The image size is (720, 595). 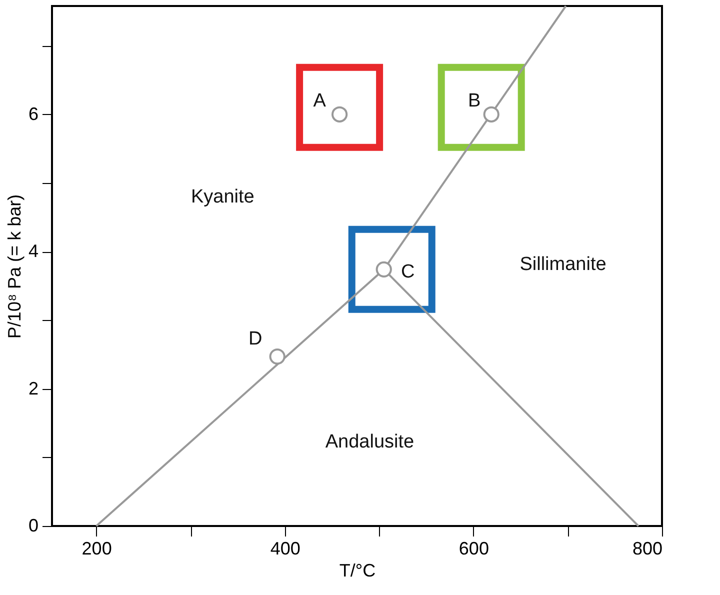 I want to click on annotation: B, so click(x=474, y=101).